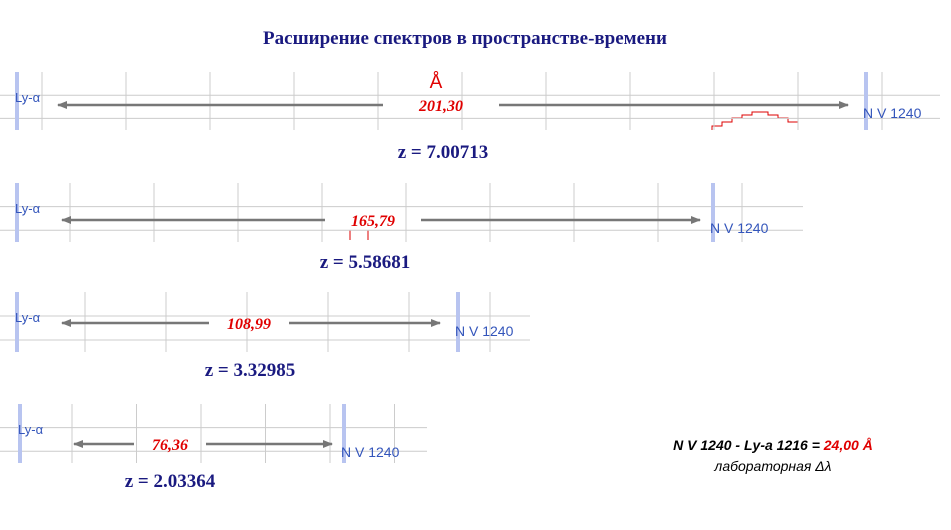  What do you see at coordinates (440, 106) in the screenshot?
I see `shift-value: 201,30` at bounding box center [440, 106].